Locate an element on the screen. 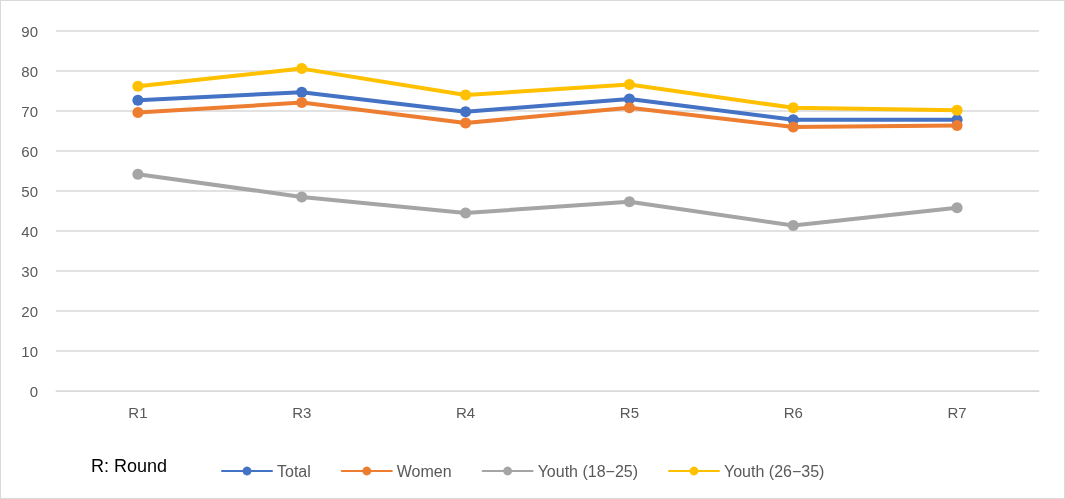 Image resolution: width=1065 pixels, height=499 pixels. y-tick-label: 60 is located at coordinates (29, 151).